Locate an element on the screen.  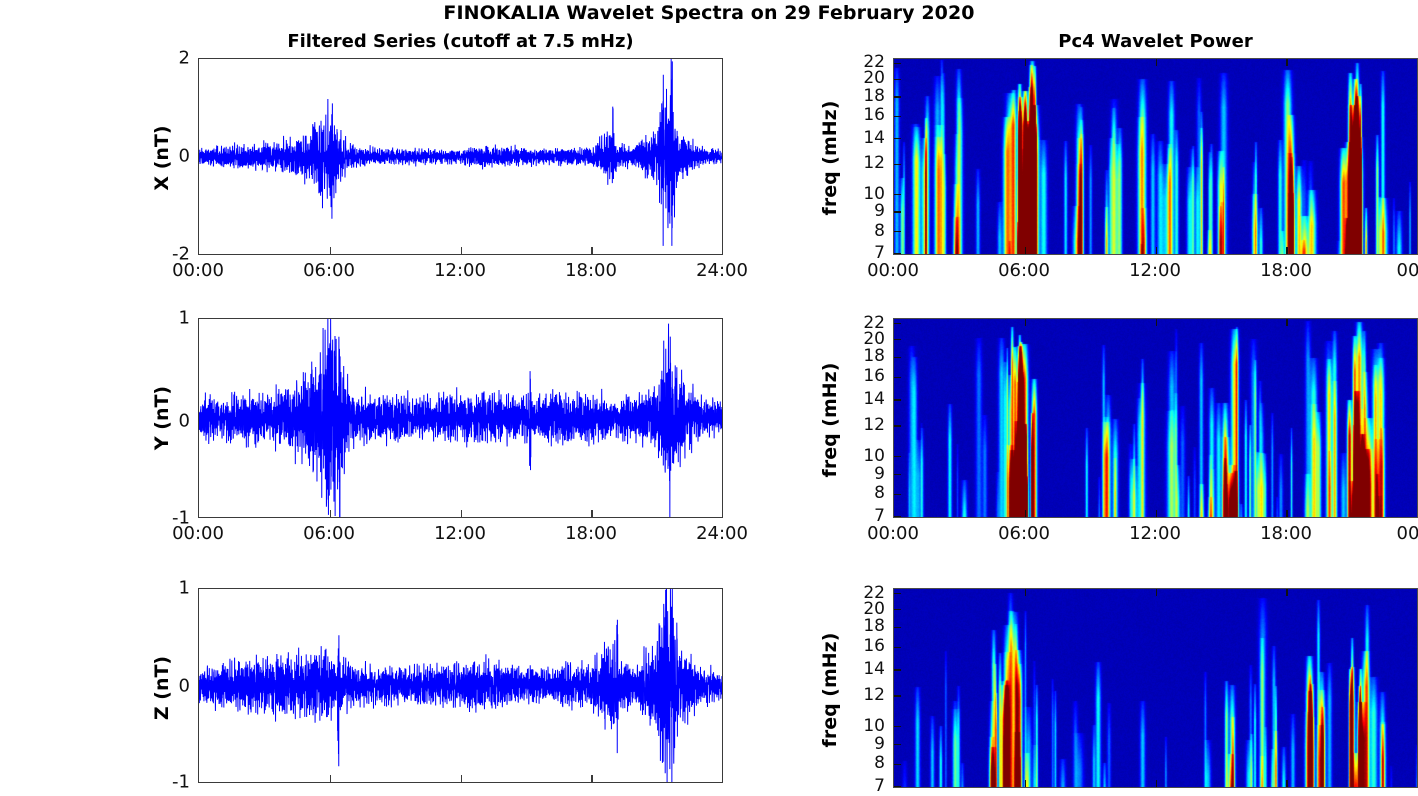
ytick-y-top: 1 is located at coordinates (184, 318).